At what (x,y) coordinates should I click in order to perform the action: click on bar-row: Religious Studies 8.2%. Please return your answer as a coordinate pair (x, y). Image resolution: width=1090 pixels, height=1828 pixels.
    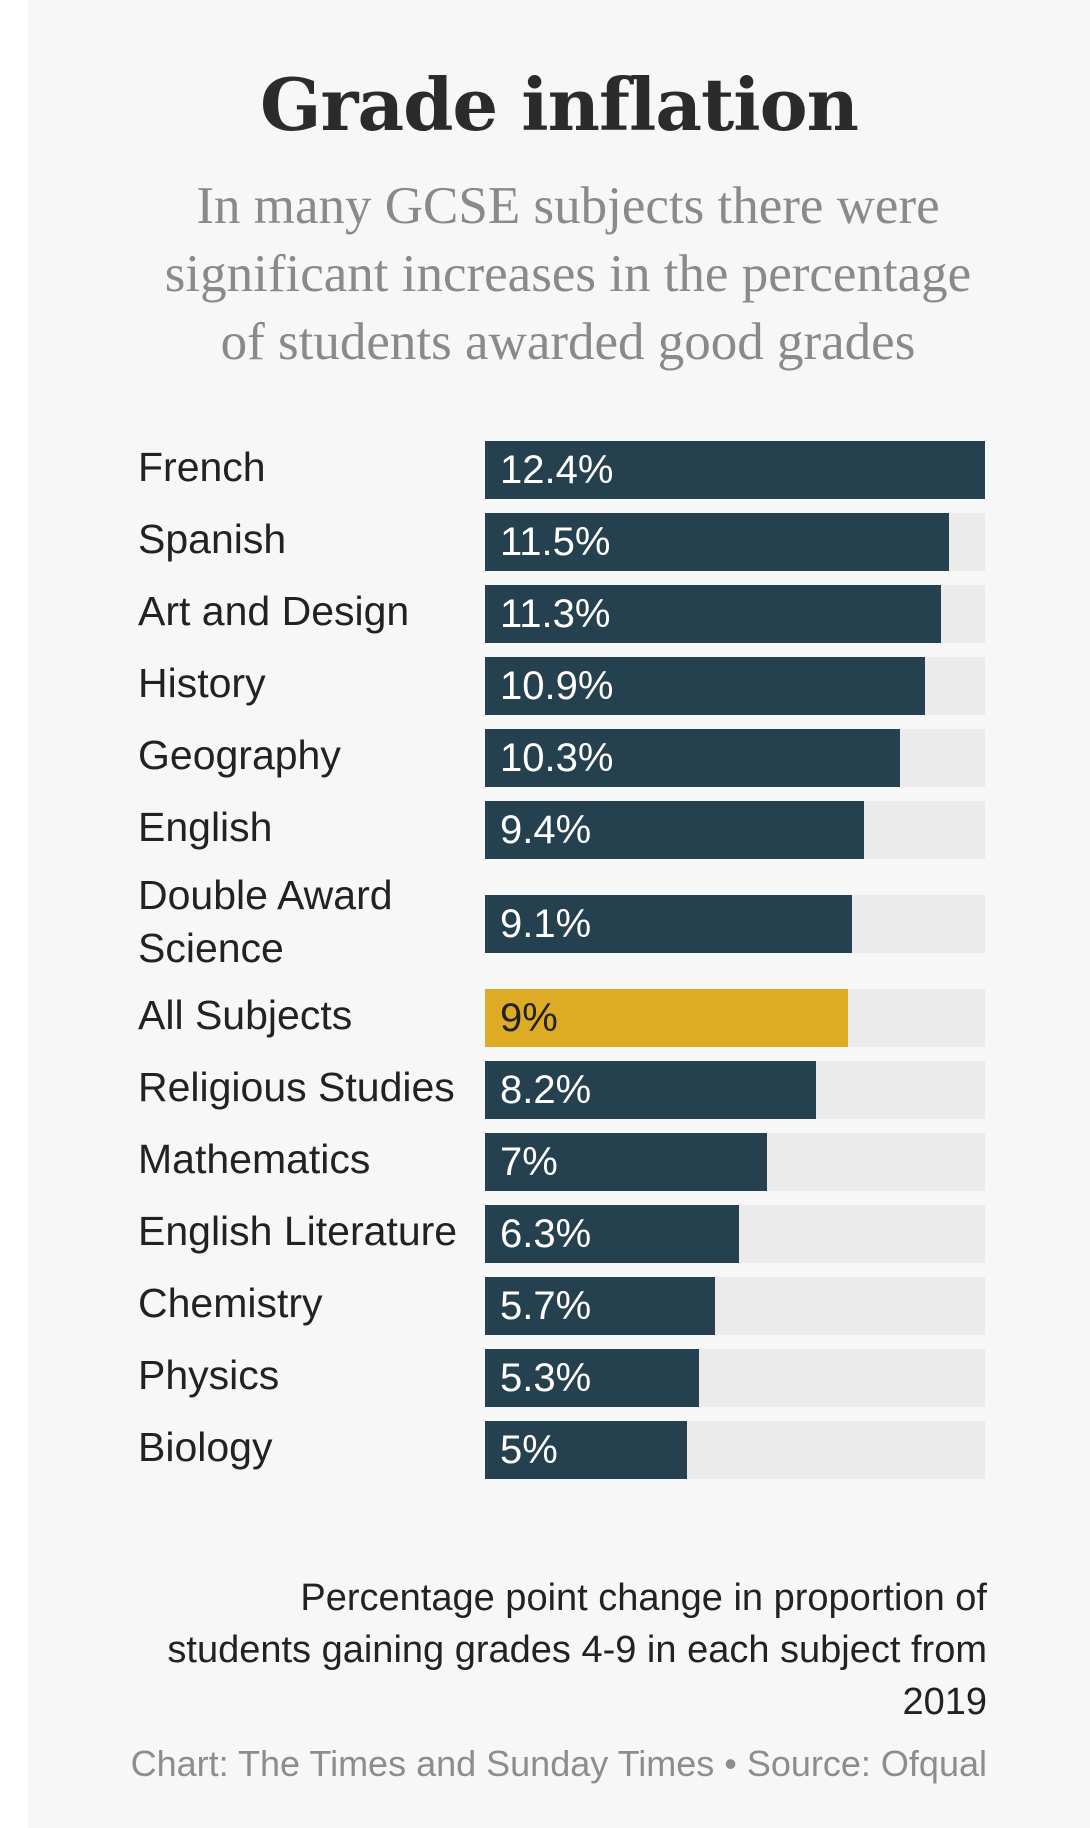
    Looking at the image, I should click on (559, 1090).